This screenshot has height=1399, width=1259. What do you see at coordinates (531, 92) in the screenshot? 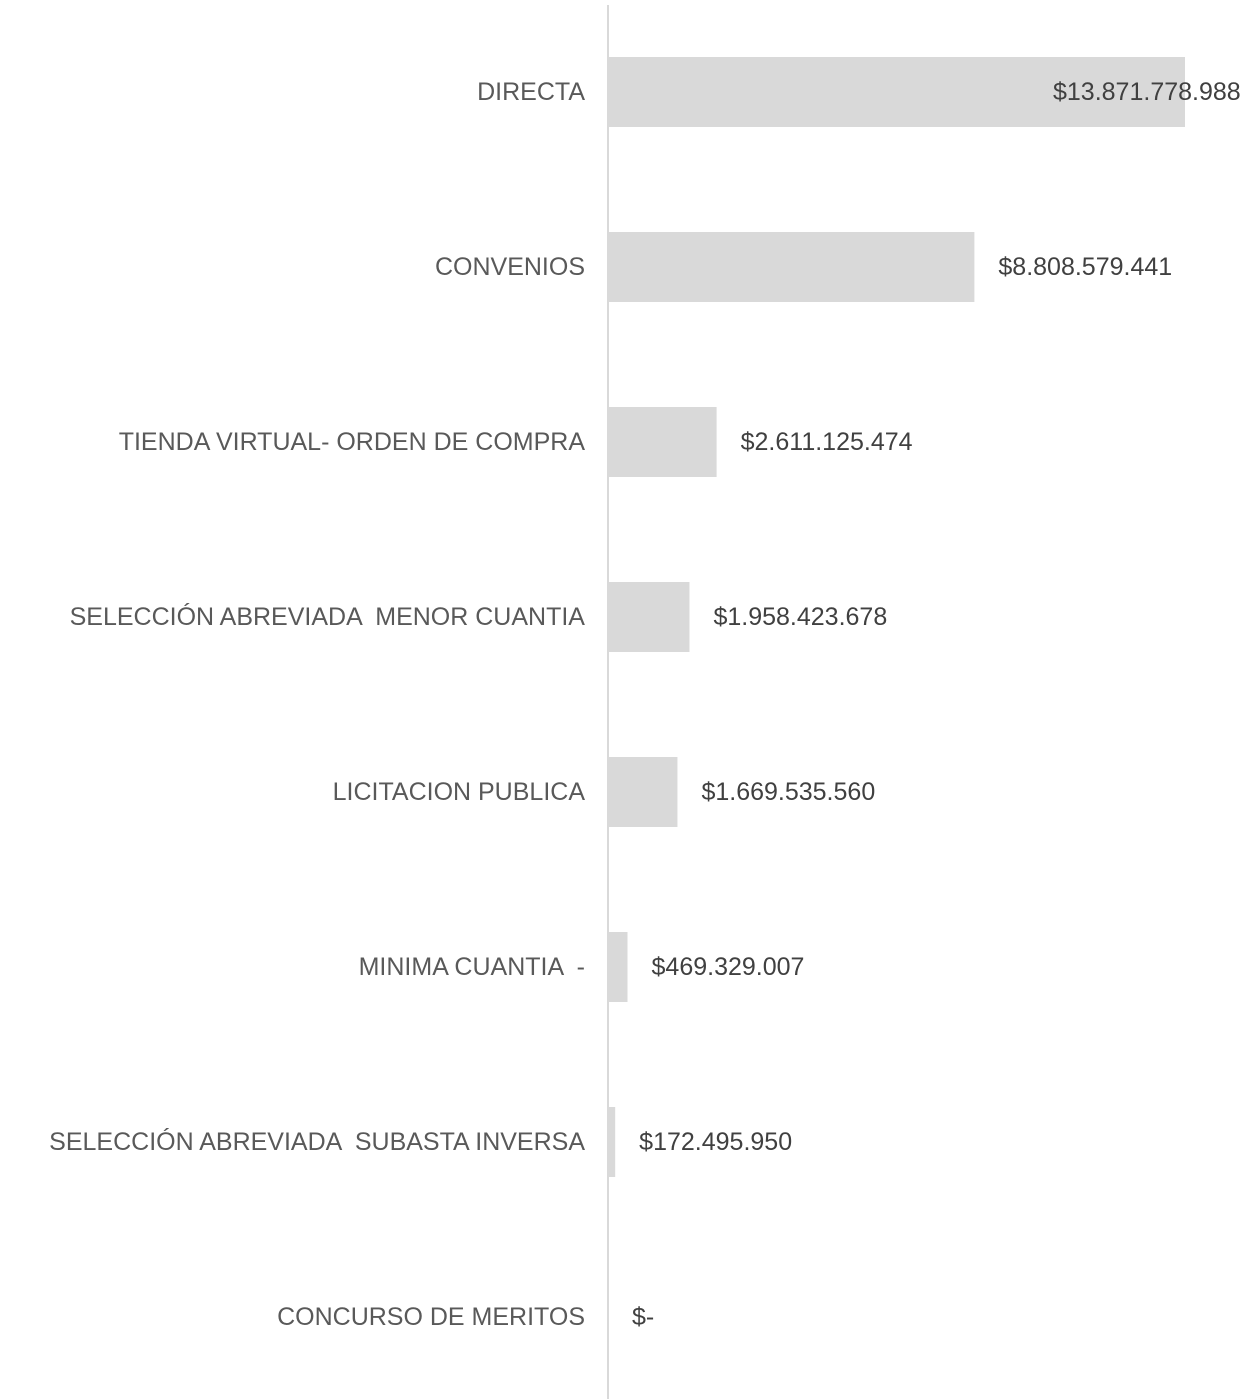
I see `category-label-0: DIRECTA` at bounding box center [531, 92].